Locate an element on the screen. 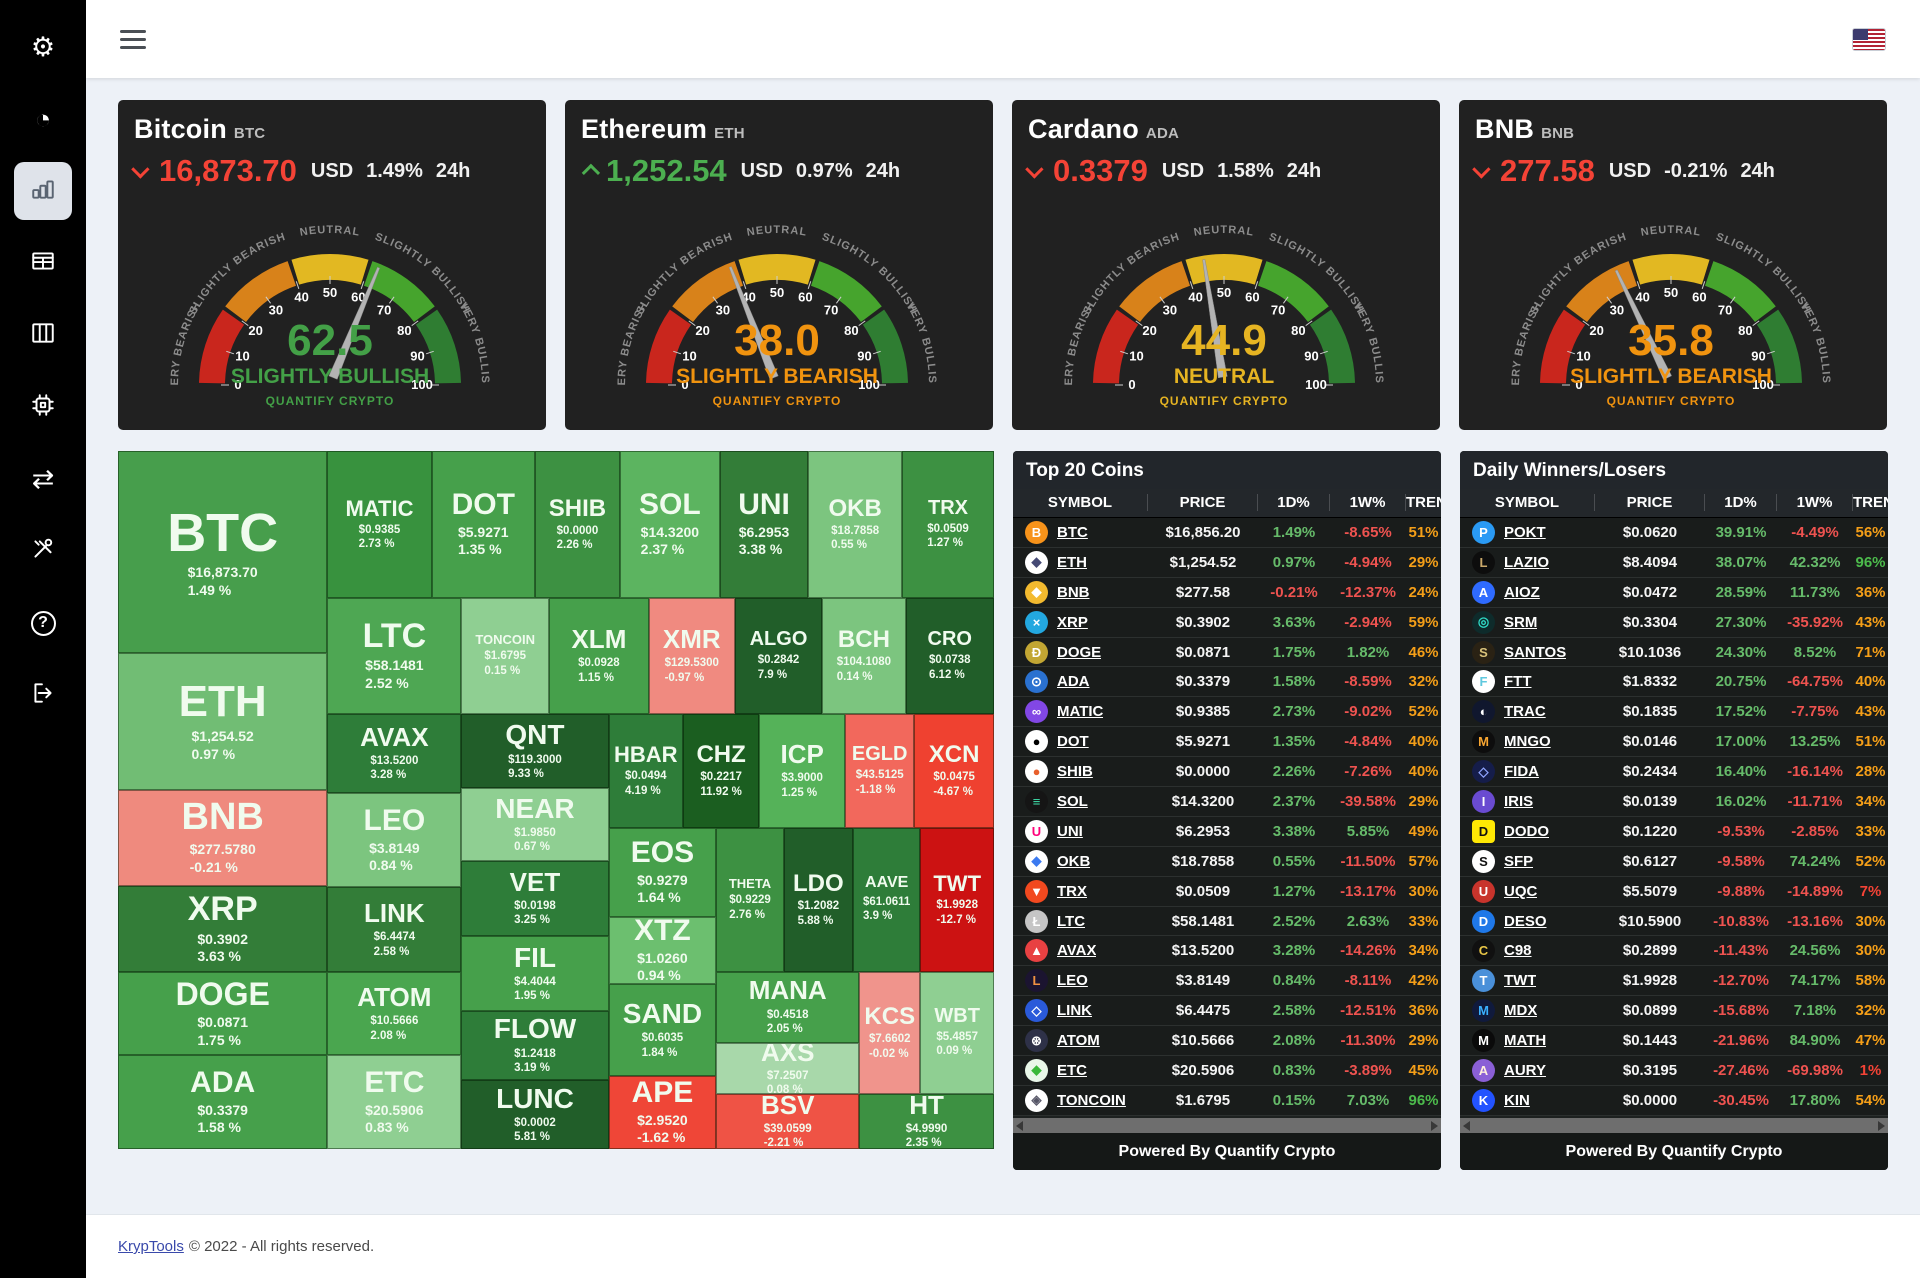 The height and width of the screenshot is (1278, 1920). table-row-bnb: ◆ BNB $277.58 -0.21% -12.37% 24% is located at coordinates (1227, 592).